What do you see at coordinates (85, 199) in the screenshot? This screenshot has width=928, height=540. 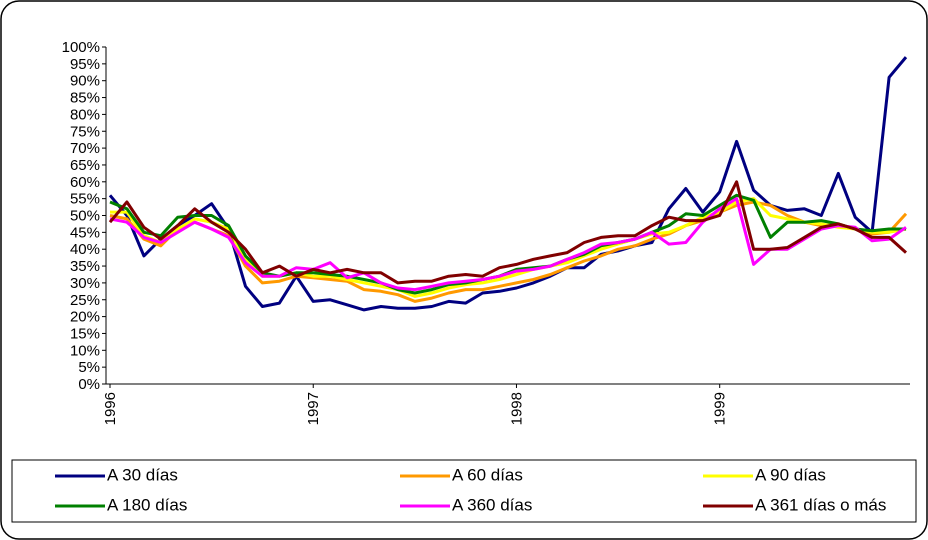 I see `y-tick-label: 55%` at bounding box center [85, 199].